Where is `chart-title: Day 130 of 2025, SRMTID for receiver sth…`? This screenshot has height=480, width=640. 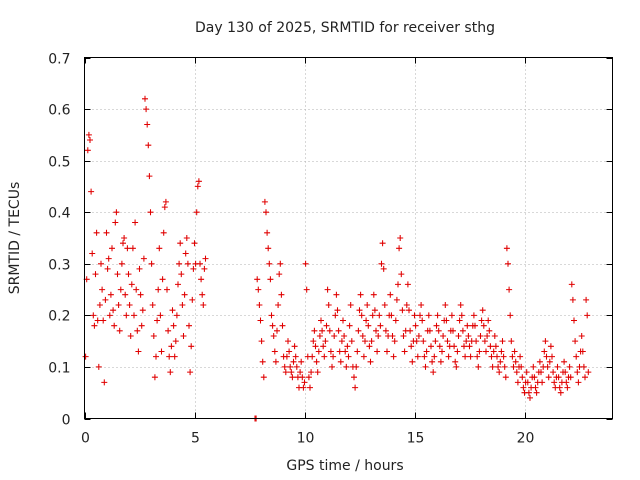
chart-title: Day 130 of 2025, SRMTID for receiver sth… is located at coordinates (345, 28).